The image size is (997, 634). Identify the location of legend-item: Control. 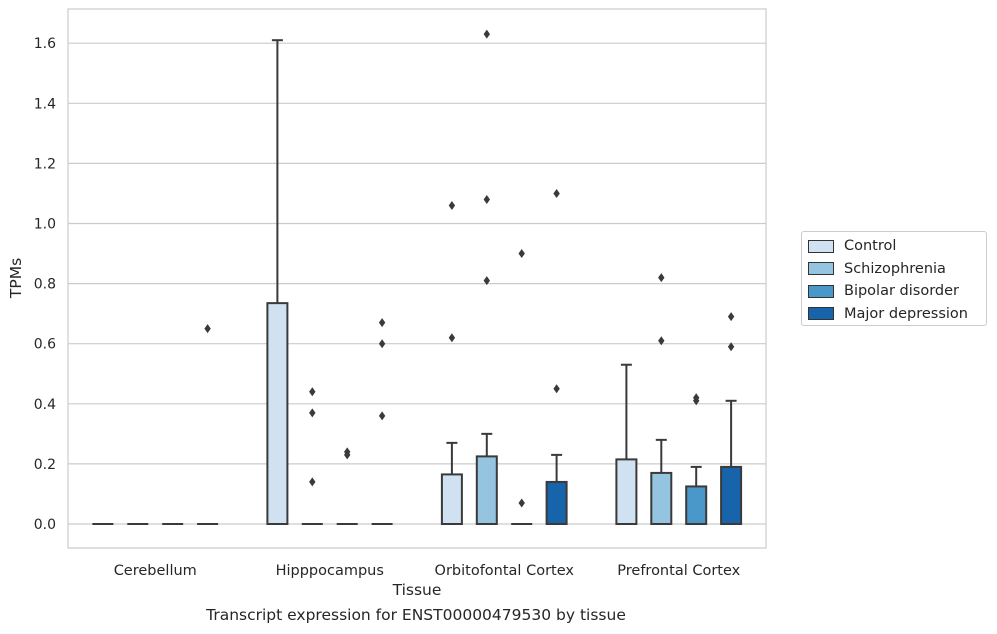
(897, 246).